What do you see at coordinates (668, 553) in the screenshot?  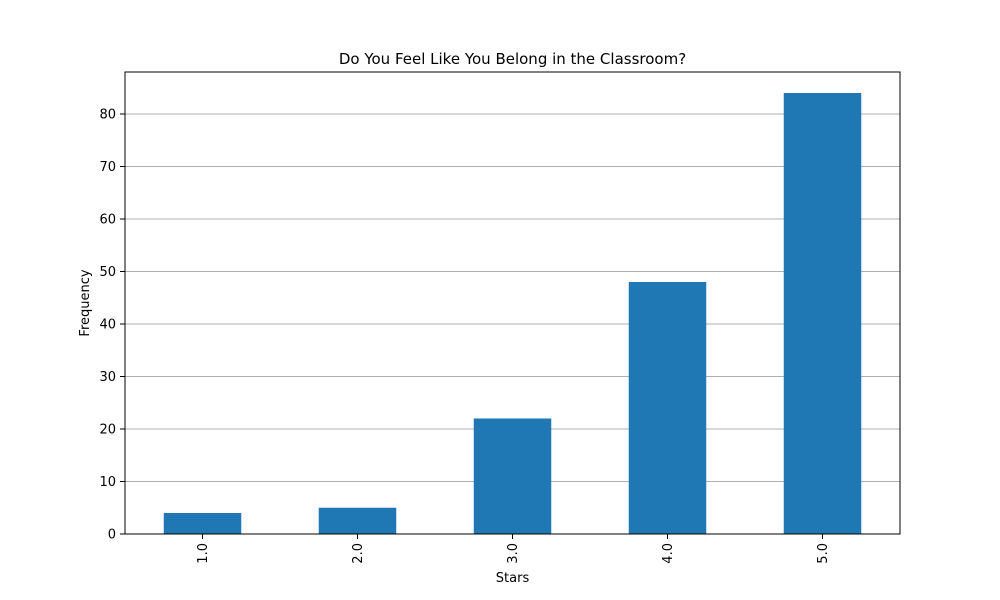 I see `x-tick-label: 4.0` at bounding box center [668, 553].